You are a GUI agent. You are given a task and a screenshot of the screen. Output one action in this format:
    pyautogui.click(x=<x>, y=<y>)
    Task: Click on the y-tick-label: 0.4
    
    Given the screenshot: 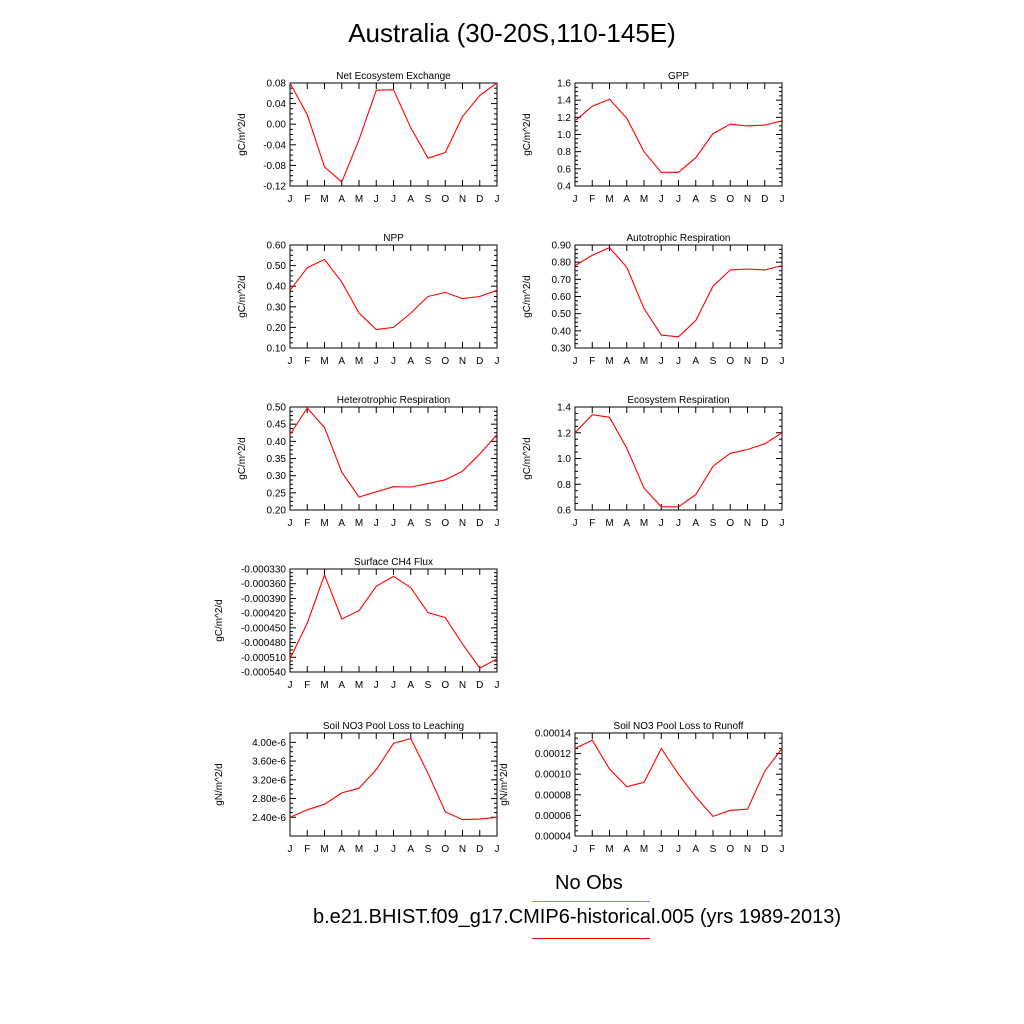 What is the action you would take?
    pyautogui.click(x=564, y=187)
    